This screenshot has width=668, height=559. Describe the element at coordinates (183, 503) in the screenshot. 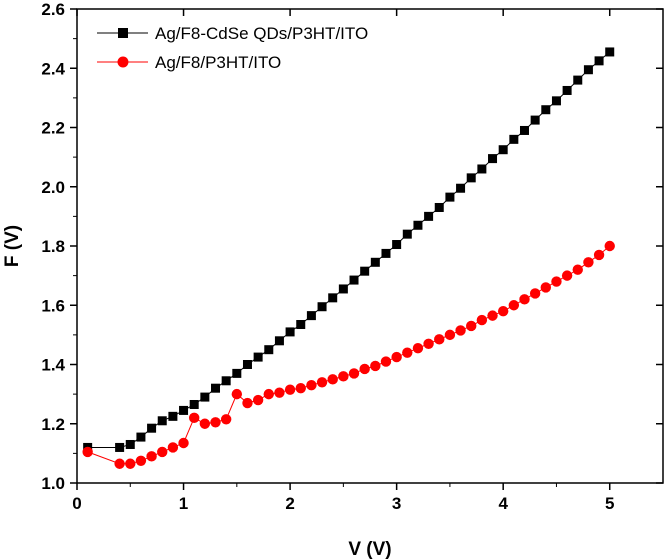

I see `x-tick-label: 1` at that location.